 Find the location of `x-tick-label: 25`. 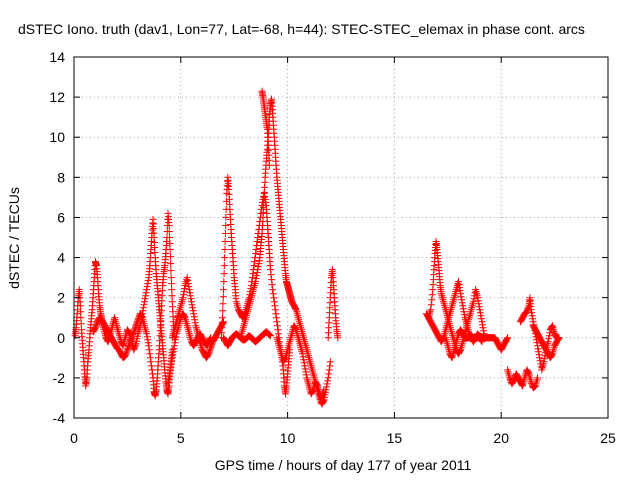

x-tick-label: 25 is located at coordinates (608, 438).